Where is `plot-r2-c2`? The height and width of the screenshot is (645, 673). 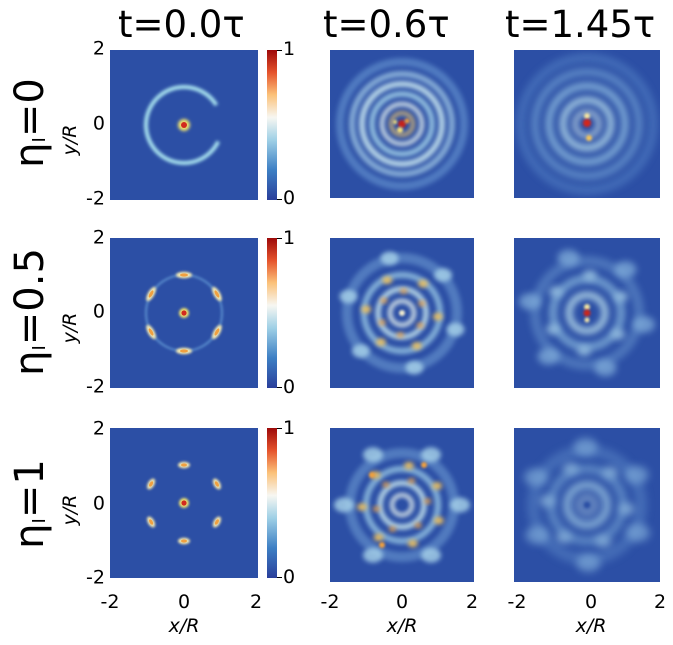
plot-r2-c2 is located at coordinates (587, 505).